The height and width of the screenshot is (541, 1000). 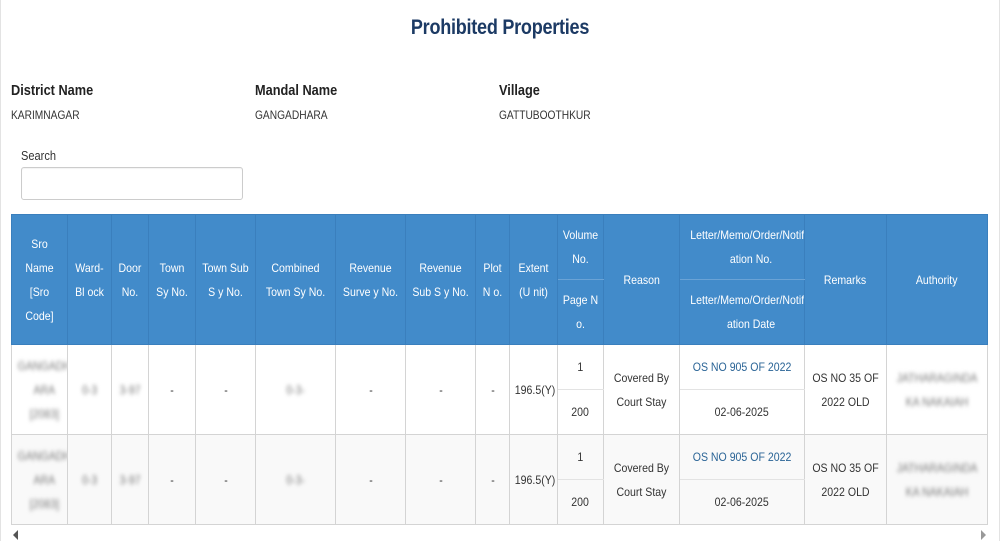 I want to click on scroll-left-arrow-icon, so click(x=15, y=535).